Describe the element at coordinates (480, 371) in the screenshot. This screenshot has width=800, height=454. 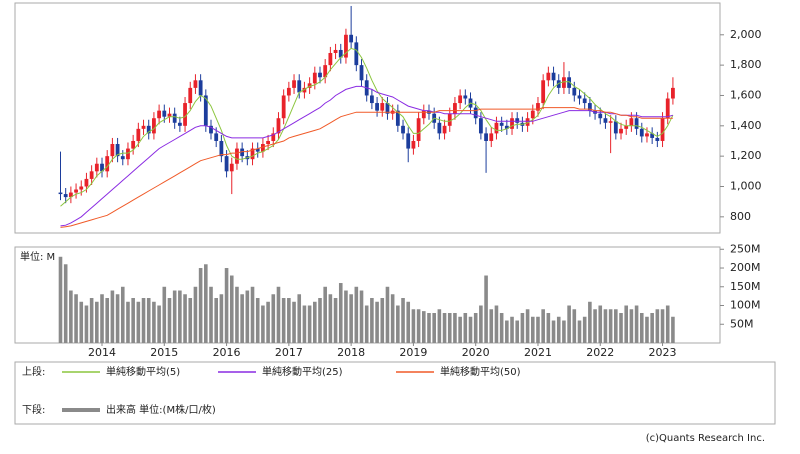
I see `legend-label: 単純移動平均(50)` at that location.